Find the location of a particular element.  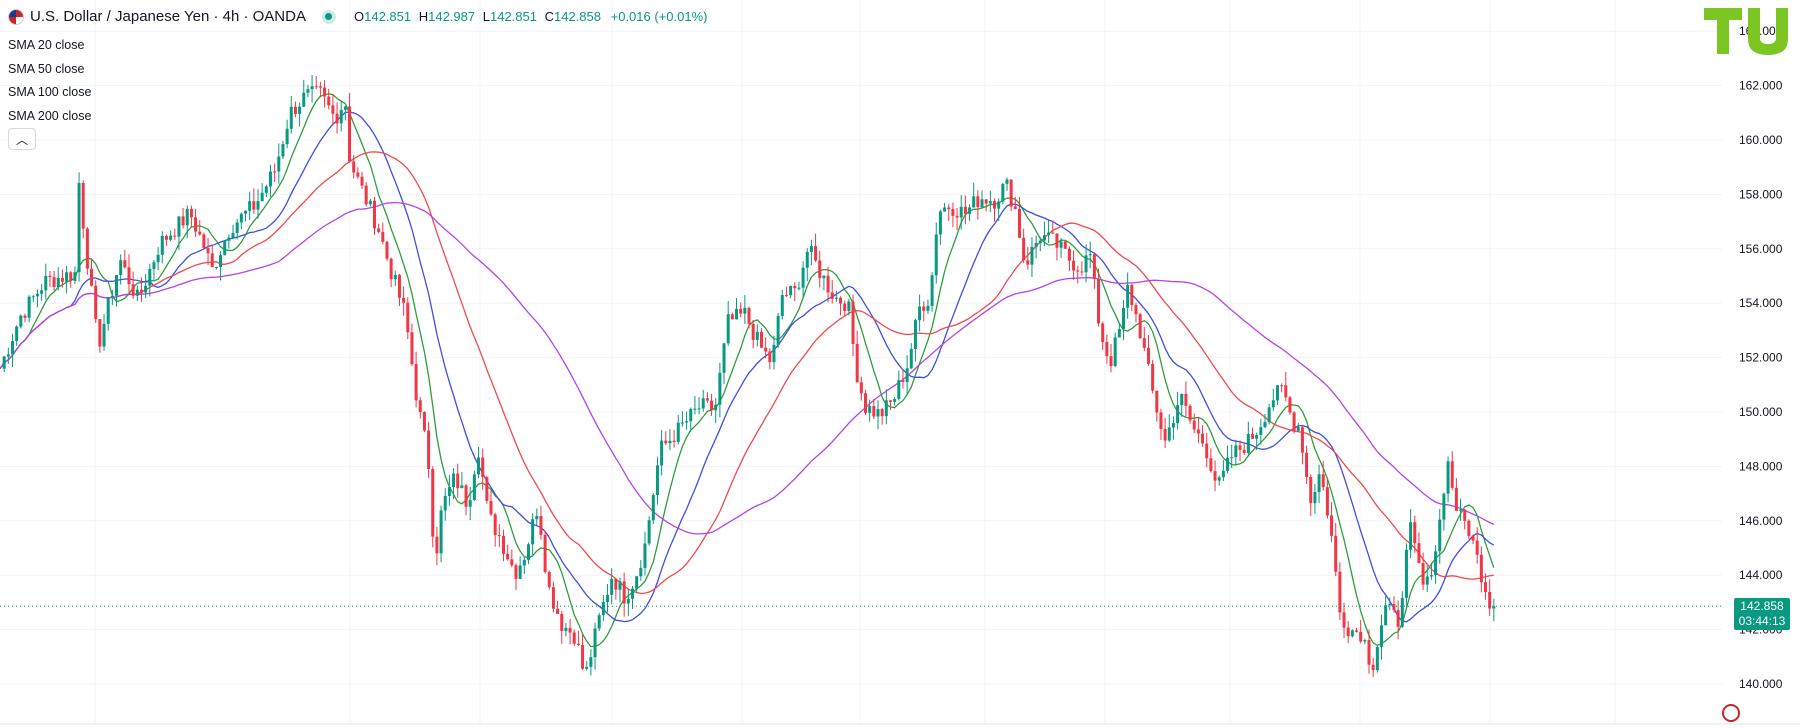

y-tick-label: 150.000 is located at coordinates (1761, 412).